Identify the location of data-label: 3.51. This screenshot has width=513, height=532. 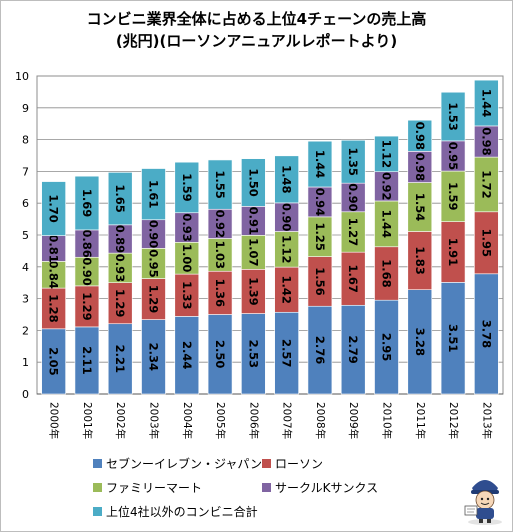
(453, 338).